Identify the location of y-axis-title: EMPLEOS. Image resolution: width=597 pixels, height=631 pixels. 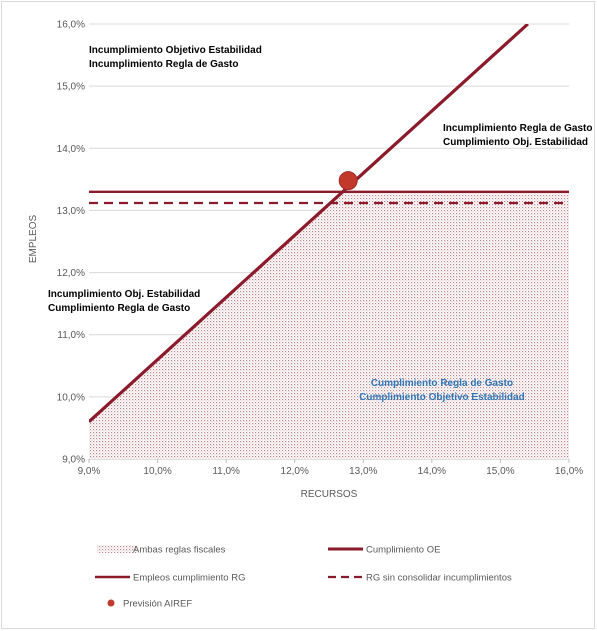
(33, 239).